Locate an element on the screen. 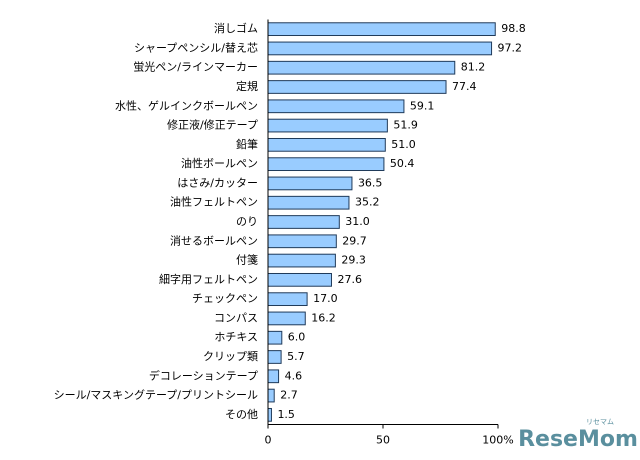  value-label: 36.5 is located at coordinates (370, 182).